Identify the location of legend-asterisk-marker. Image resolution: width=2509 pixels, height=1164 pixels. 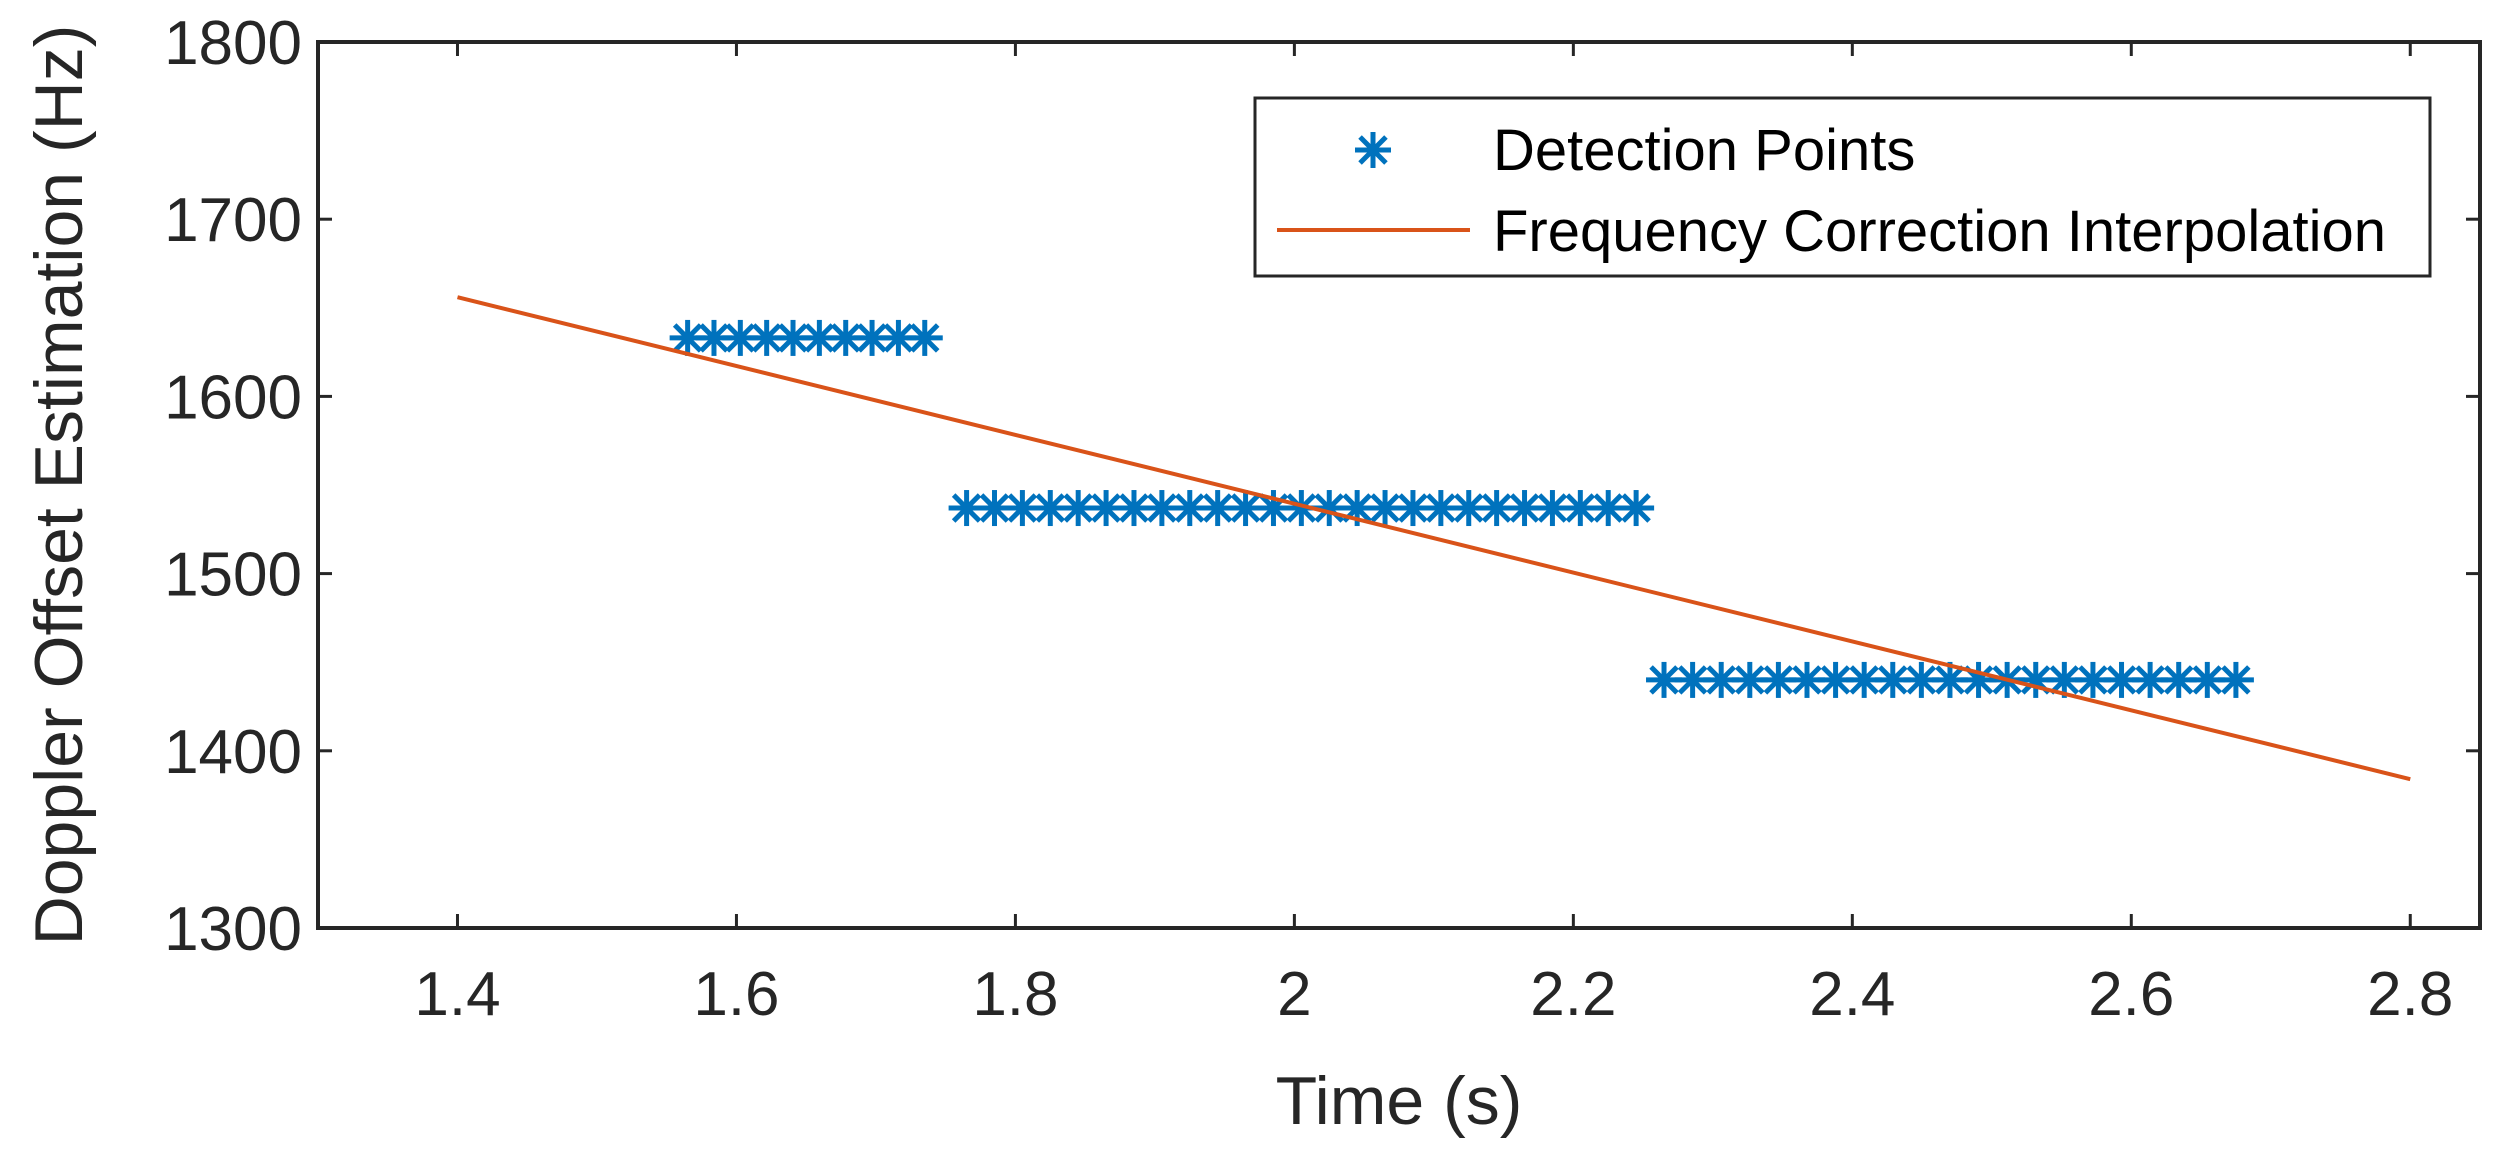
(1373, 150).